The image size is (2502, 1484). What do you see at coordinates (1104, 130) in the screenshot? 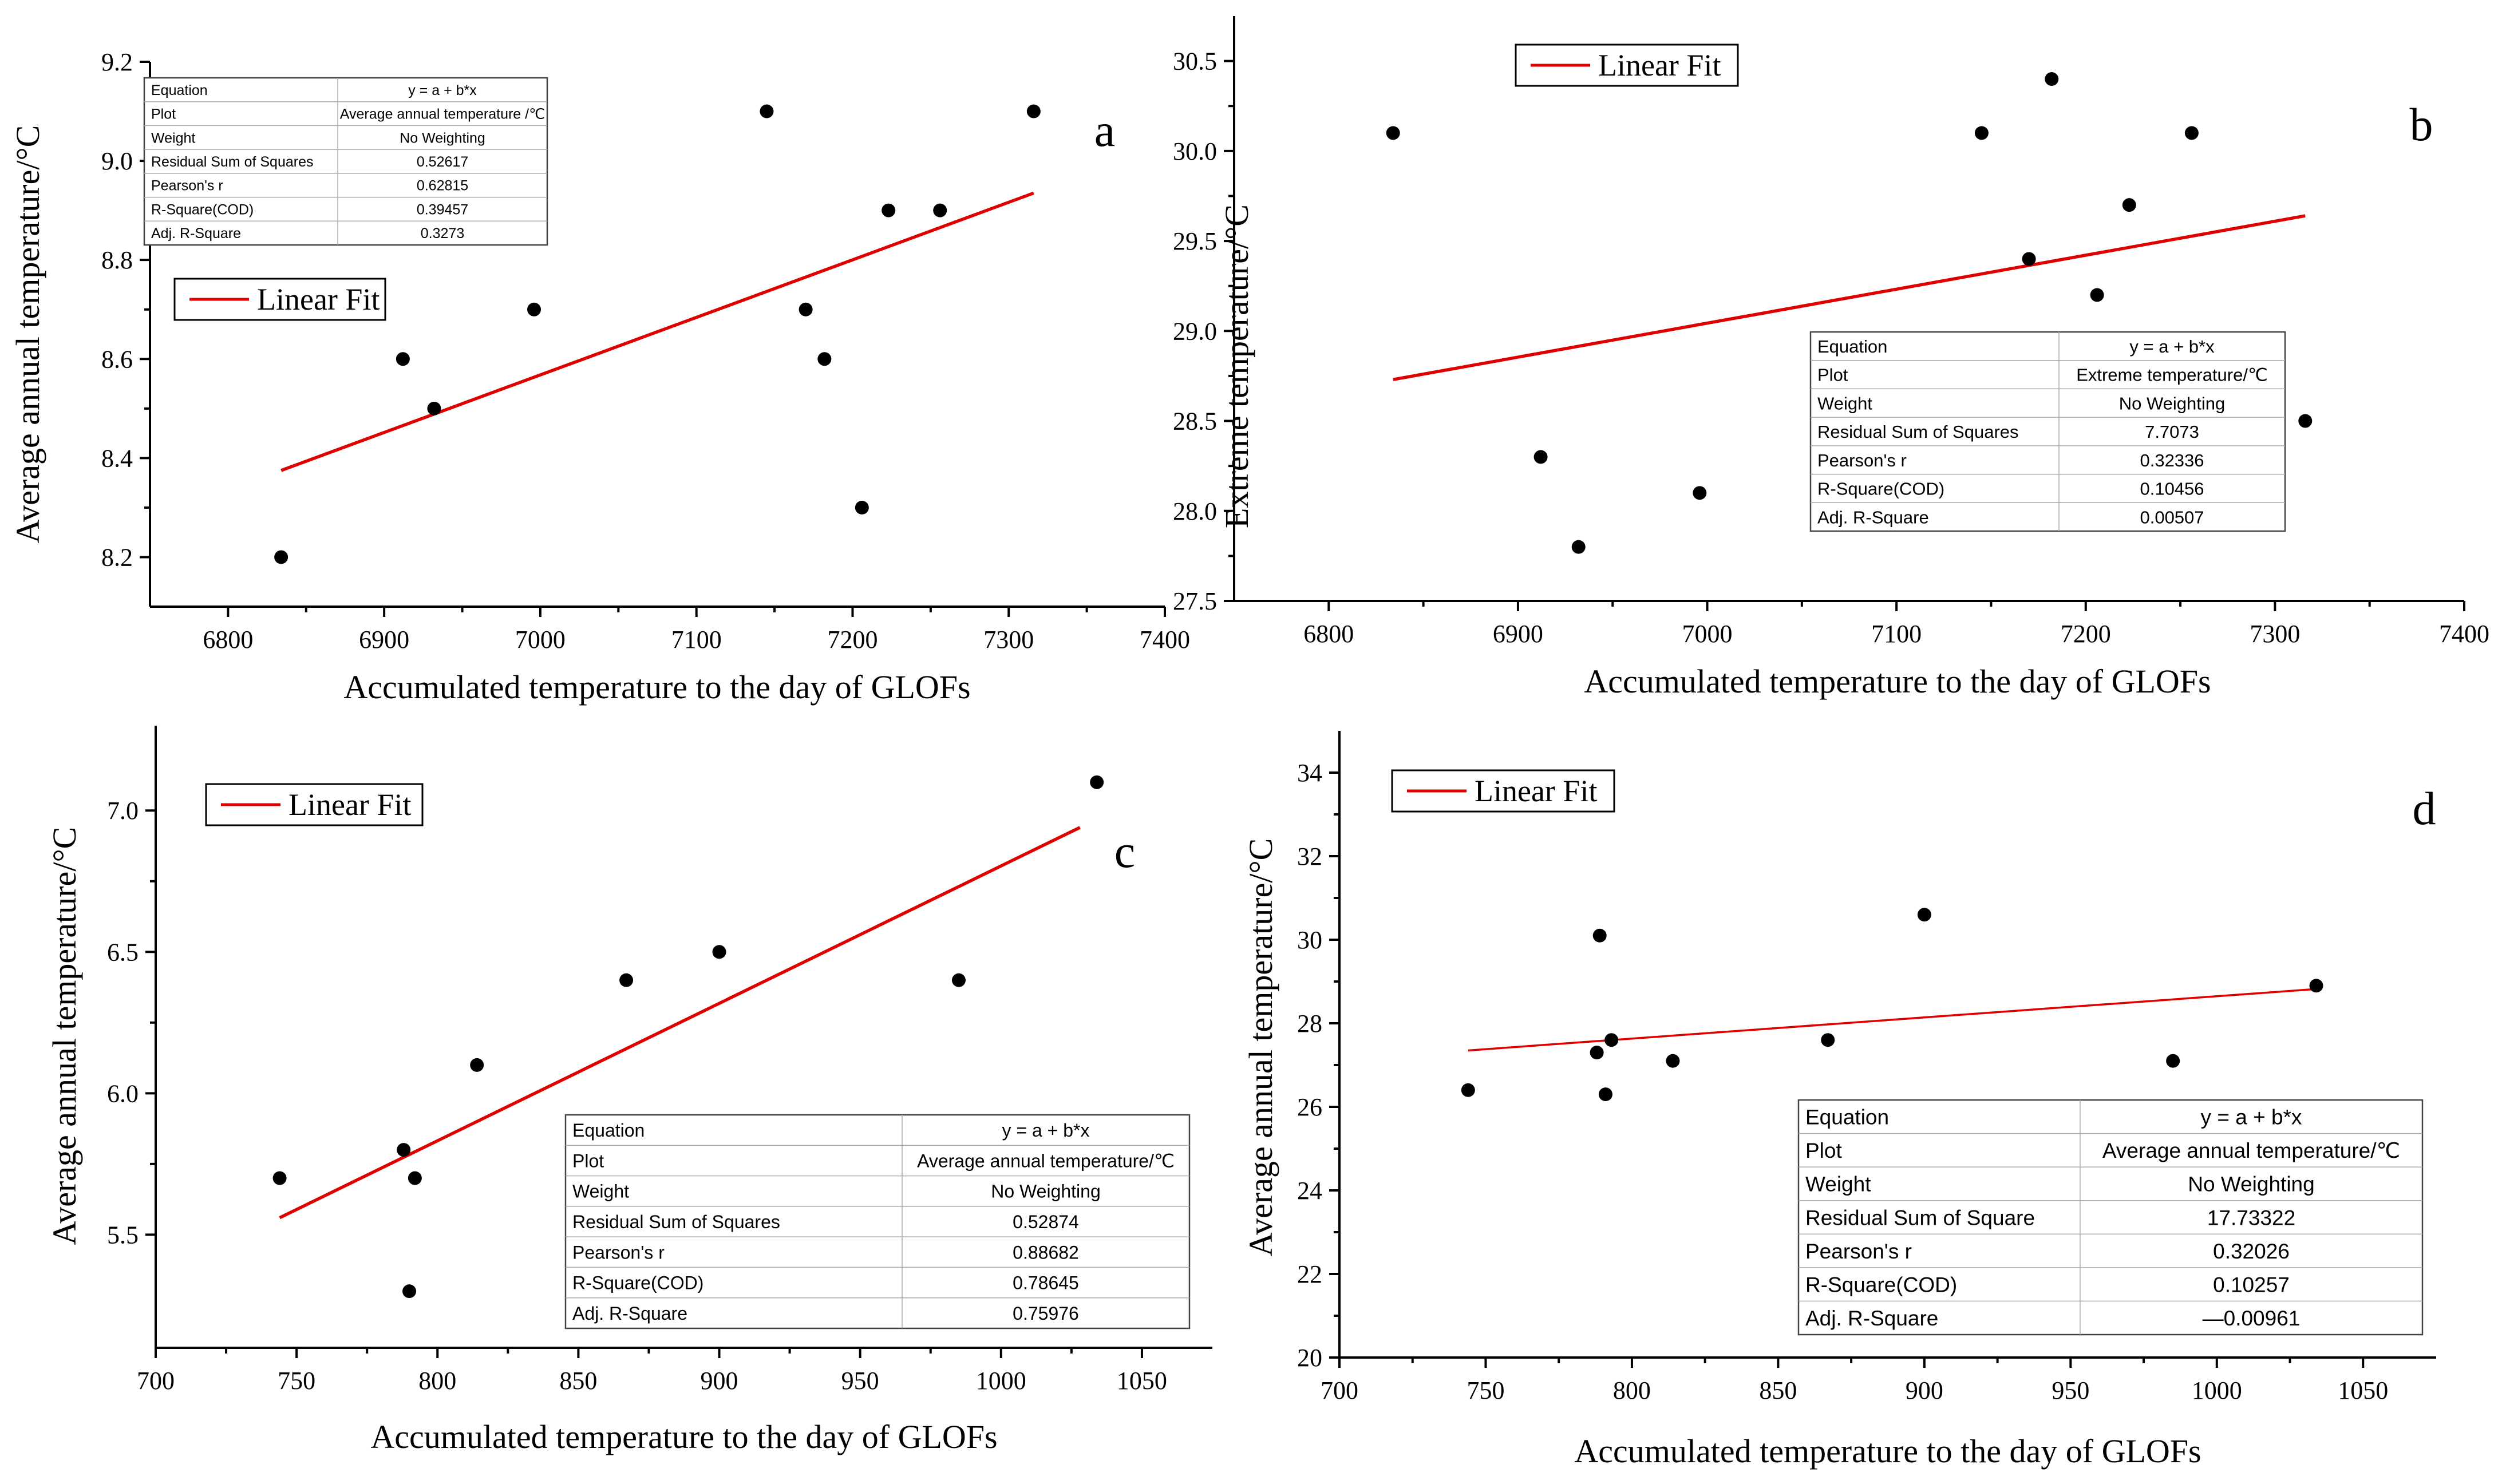
I see `panel-letter: a` at bounding box center [1104, 130].